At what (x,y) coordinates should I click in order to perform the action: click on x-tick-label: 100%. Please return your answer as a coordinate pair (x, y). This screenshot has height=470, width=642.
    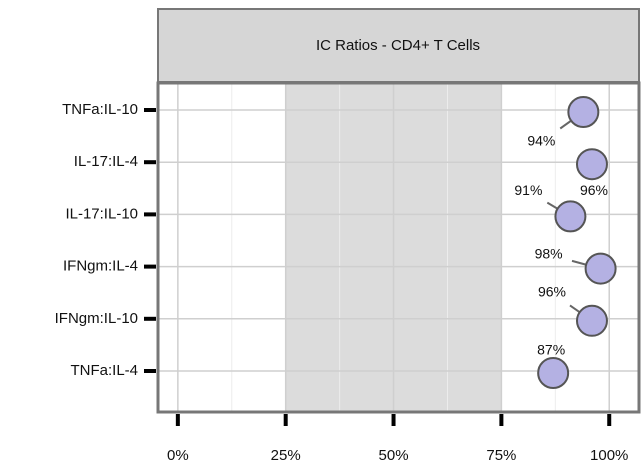
    Looking at the image, I should click on (609, 455).